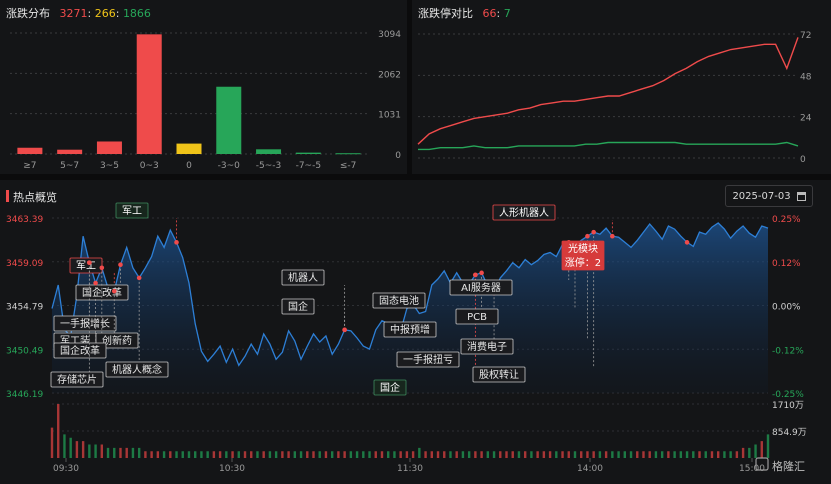 This screenshot has height=484, width=831. What do you see at coordinates (348, 166) in the screenshot?
I see `x-tick-label: ≤-7` at bounding box center [348, 166].